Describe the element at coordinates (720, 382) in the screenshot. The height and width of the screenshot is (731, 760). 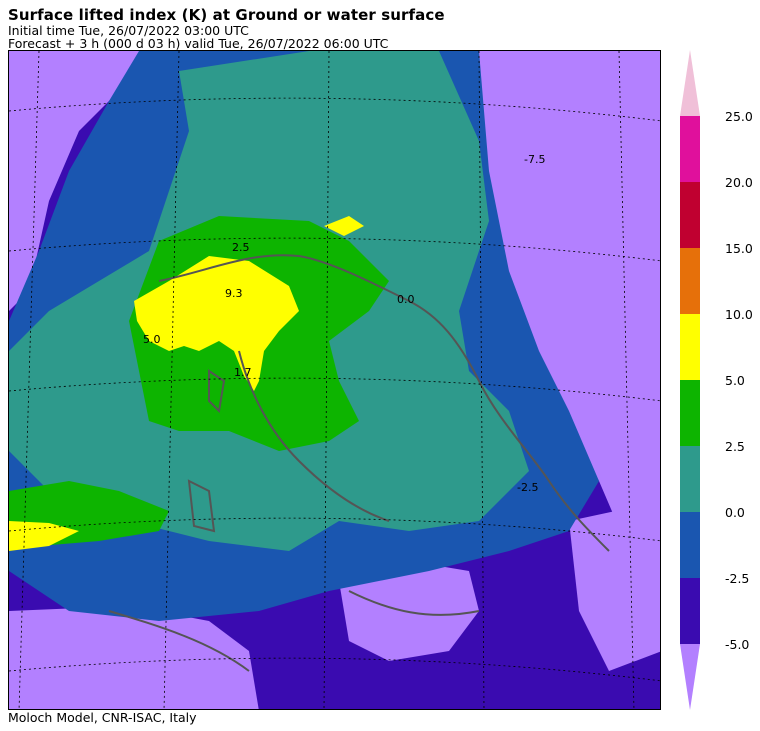
I see `colorbar` at that location.